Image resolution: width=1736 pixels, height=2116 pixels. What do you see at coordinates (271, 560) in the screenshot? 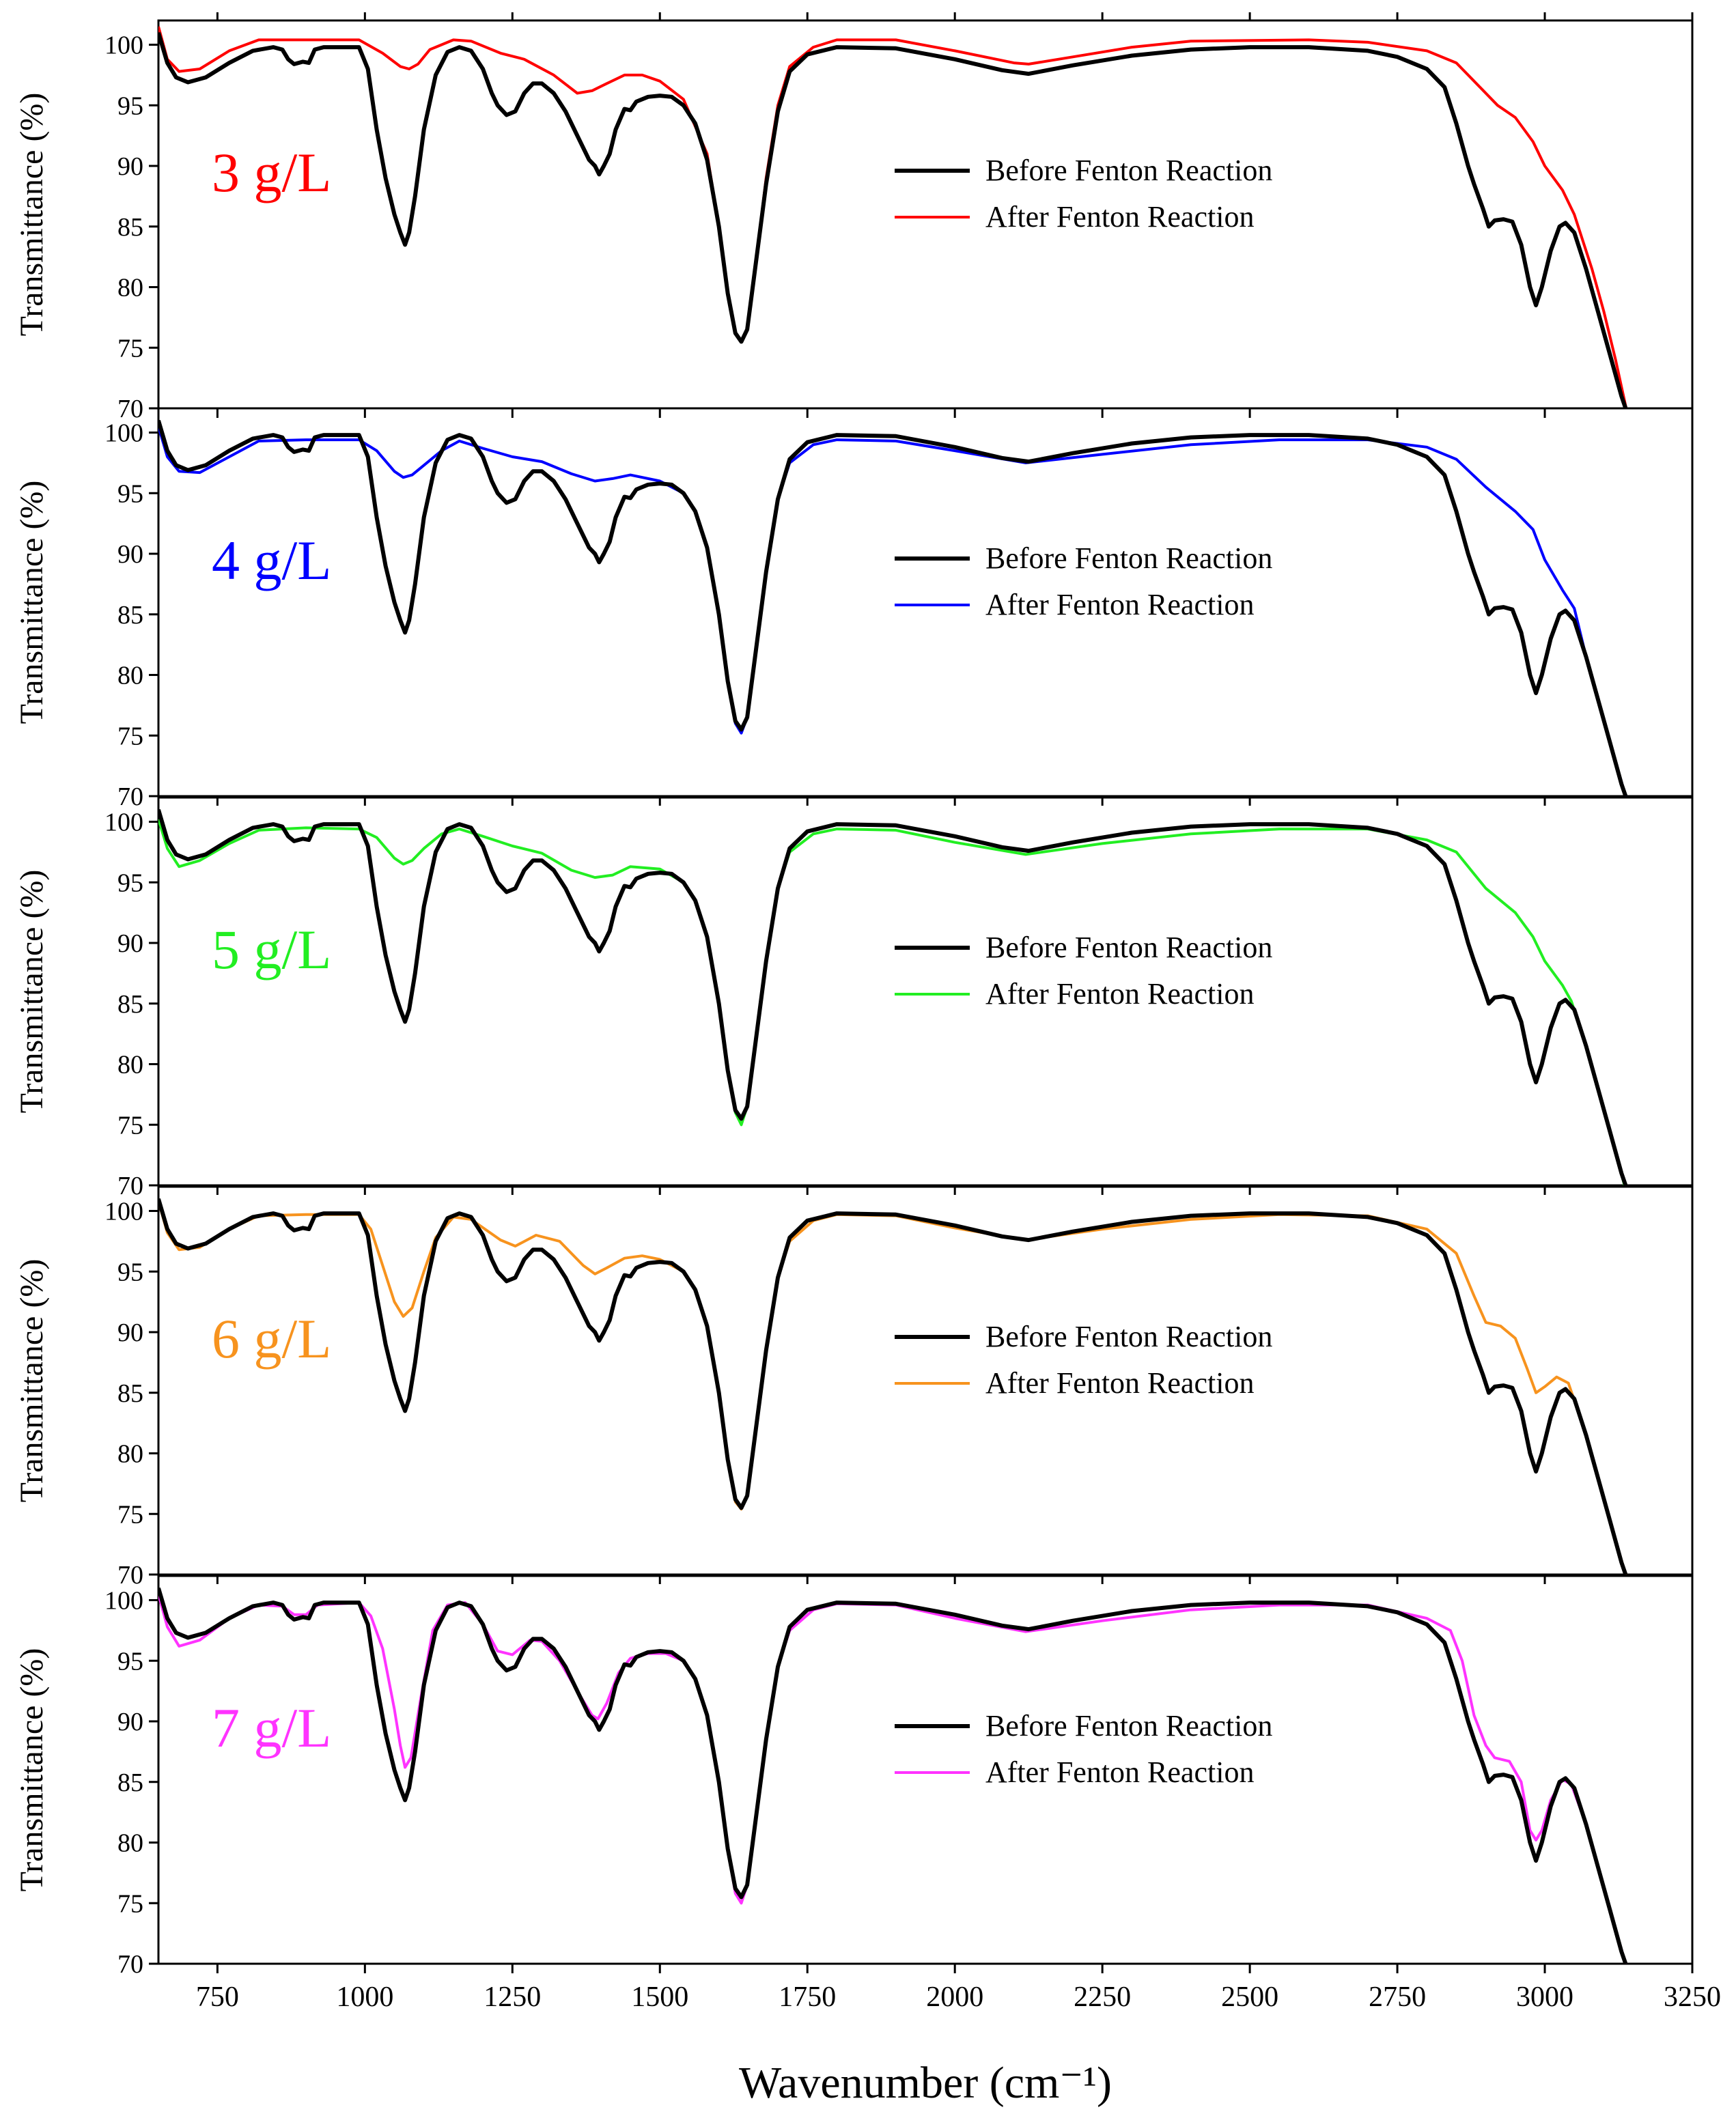
I see `concentration-label: 4 g/L` at bounding box center [271, 560].